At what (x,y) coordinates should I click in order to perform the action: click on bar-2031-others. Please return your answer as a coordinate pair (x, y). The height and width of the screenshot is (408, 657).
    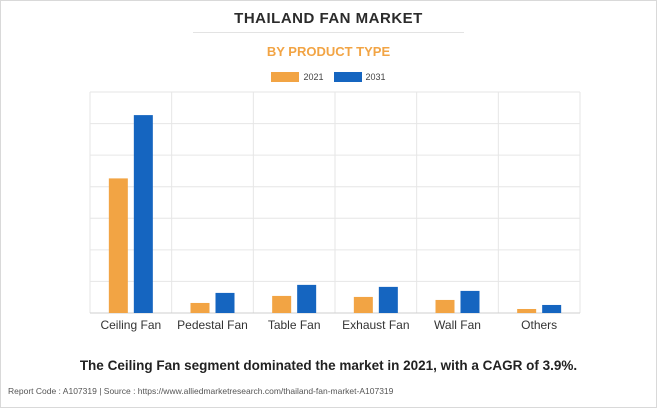
    Looking at the image, I should click on (552, 308).